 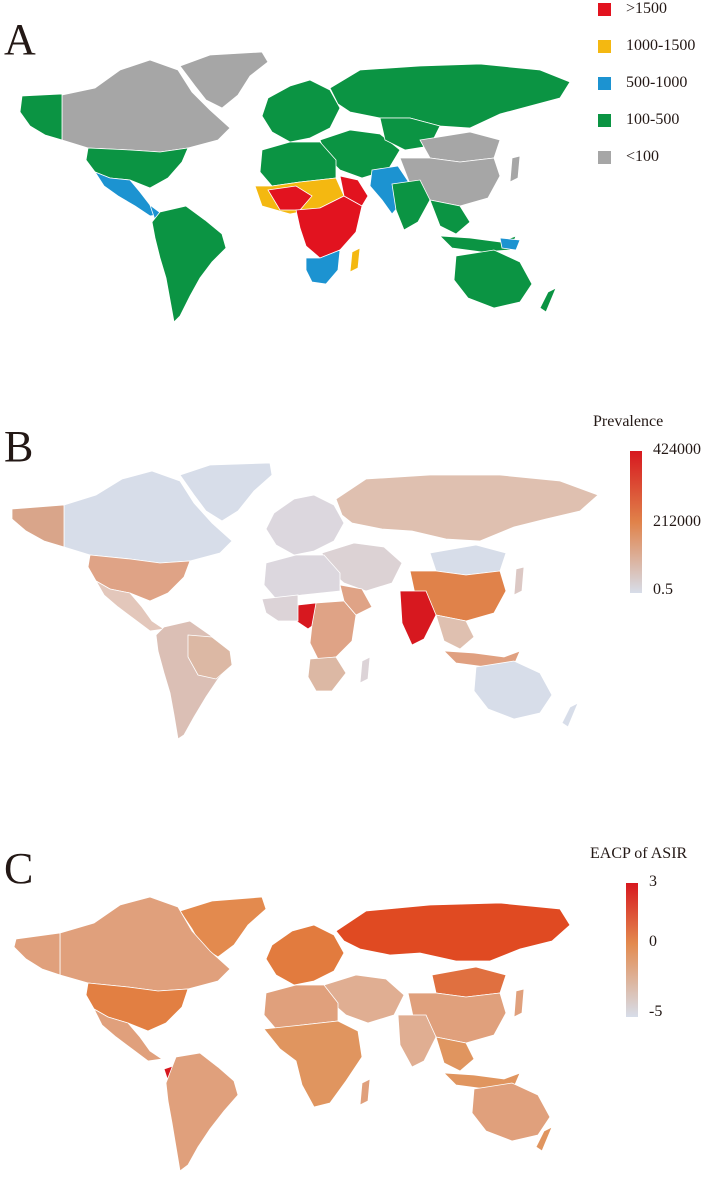 I want to click on legend-label: >1500, so click(x=647, y=8).